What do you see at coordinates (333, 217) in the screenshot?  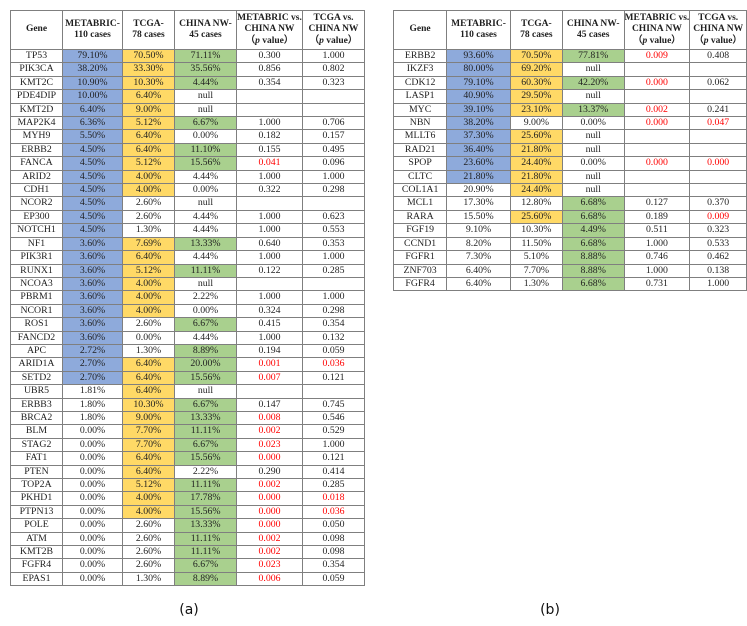 I see `p-value-tcga-vs-china-cell: 0.623` at bounding box center [333, 217].